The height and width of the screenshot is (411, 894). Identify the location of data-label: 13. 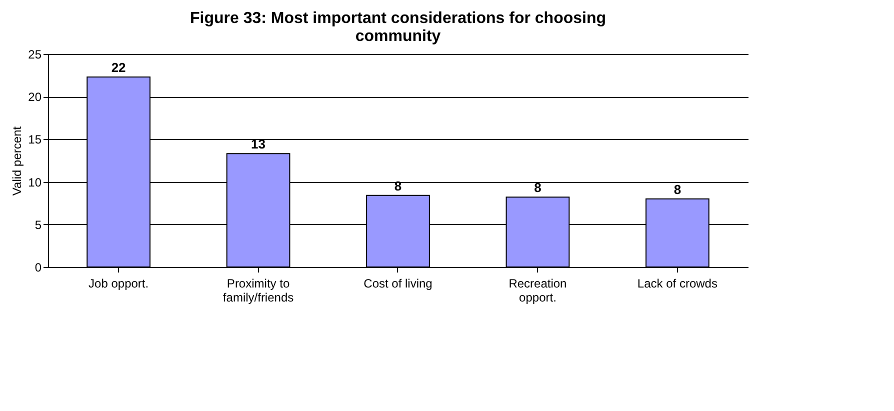
(258, 144).